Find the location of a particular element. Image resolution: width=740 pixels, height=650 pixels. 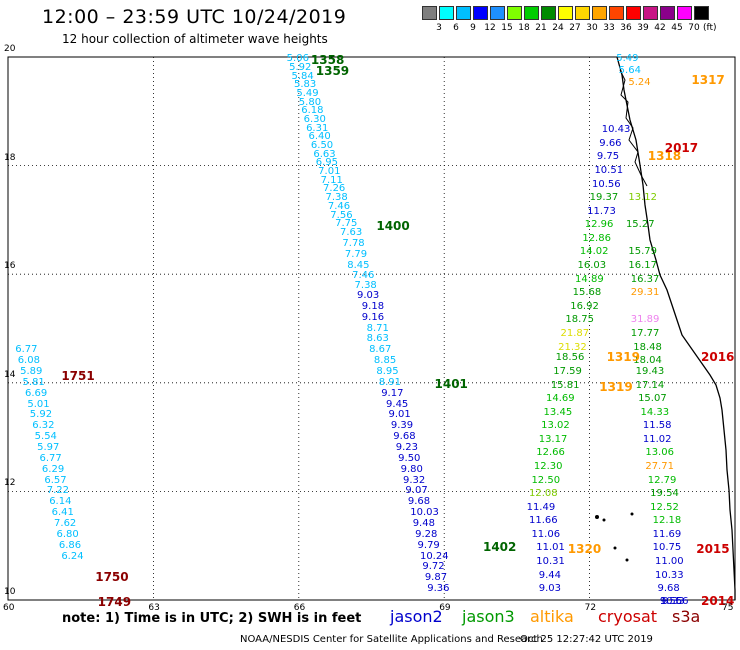

color-scale-label: 21 is located at coordinates (541, 28).